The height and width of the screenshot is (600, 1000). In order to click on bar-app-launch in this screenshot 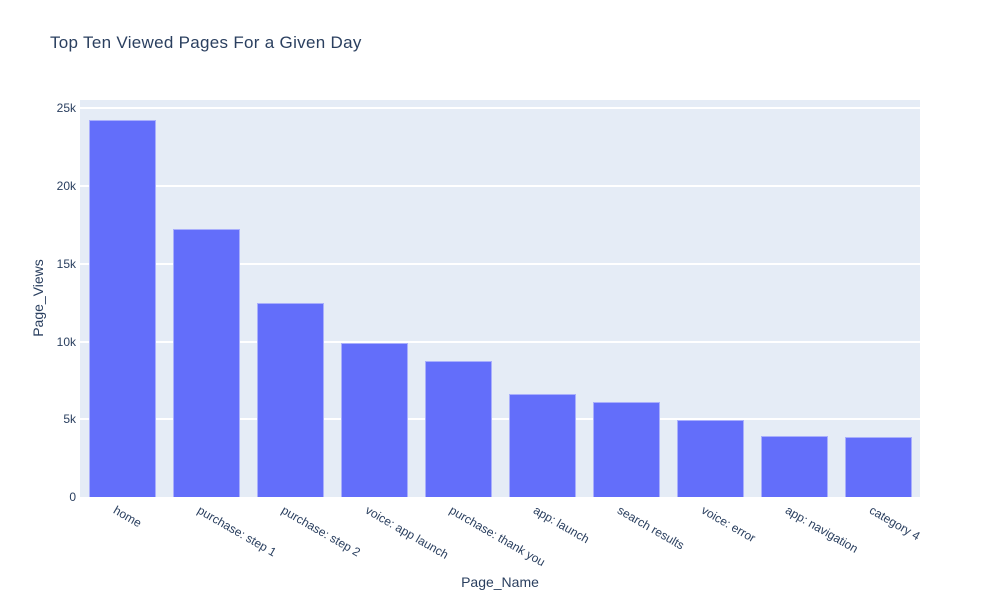, I will do `click(542, 445)`.